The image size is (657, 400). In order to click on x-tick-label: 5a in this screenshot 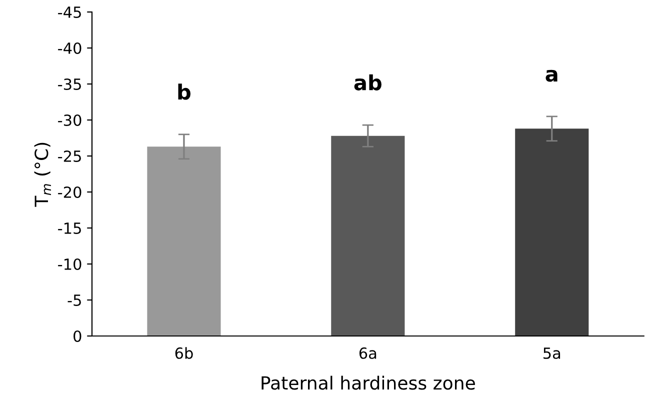, I will do `click(552, 353)`.